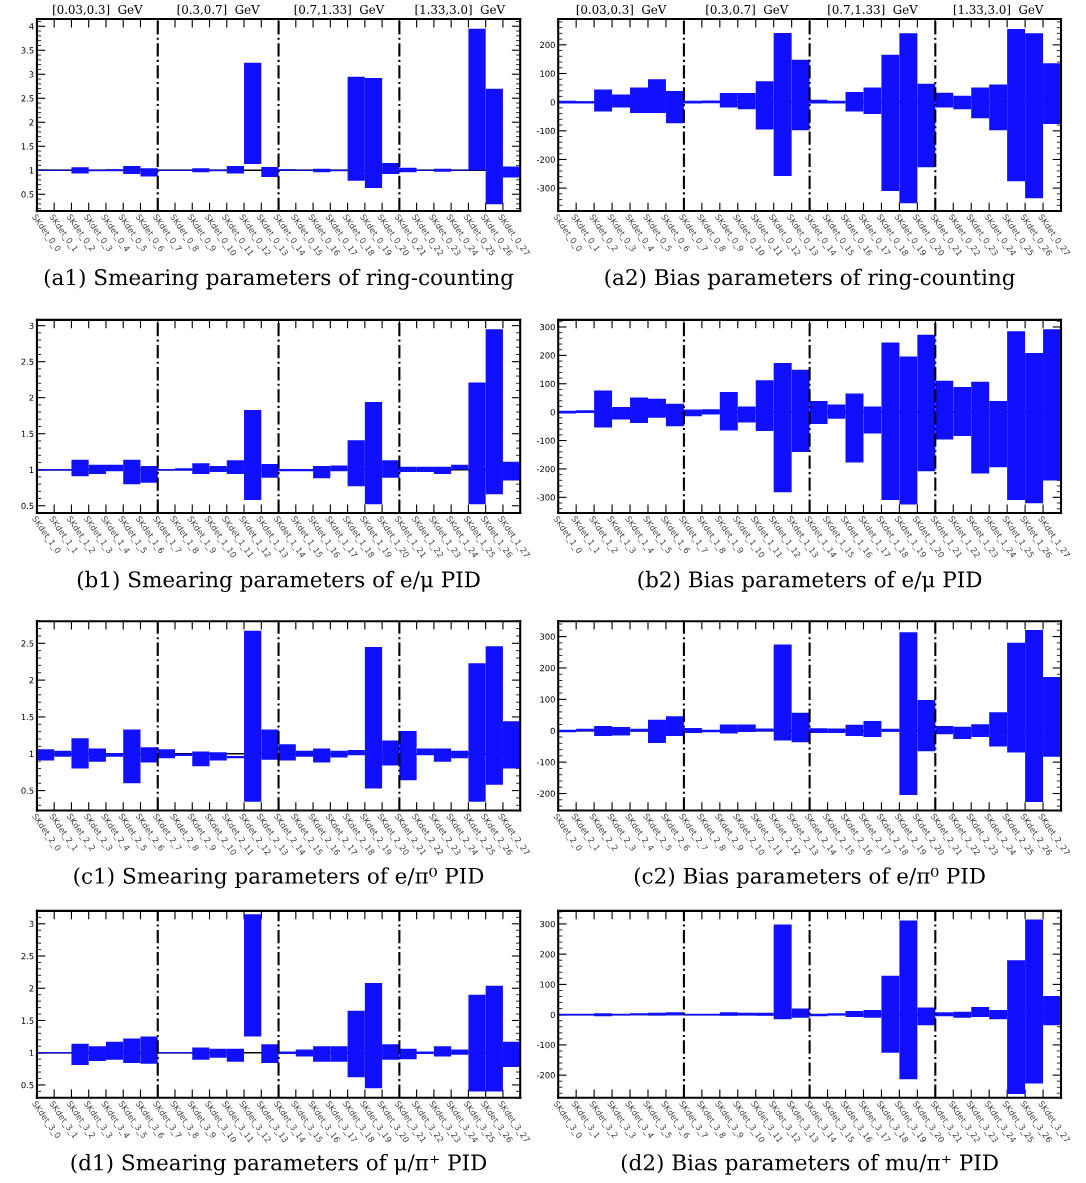 This screenshot has height=1183, width=1086. Describe the element at coordinates (809, 878) in the screenshot. I see `x-axis-title: (c2) Bias parameters of e/π⁰ PID` at that location.